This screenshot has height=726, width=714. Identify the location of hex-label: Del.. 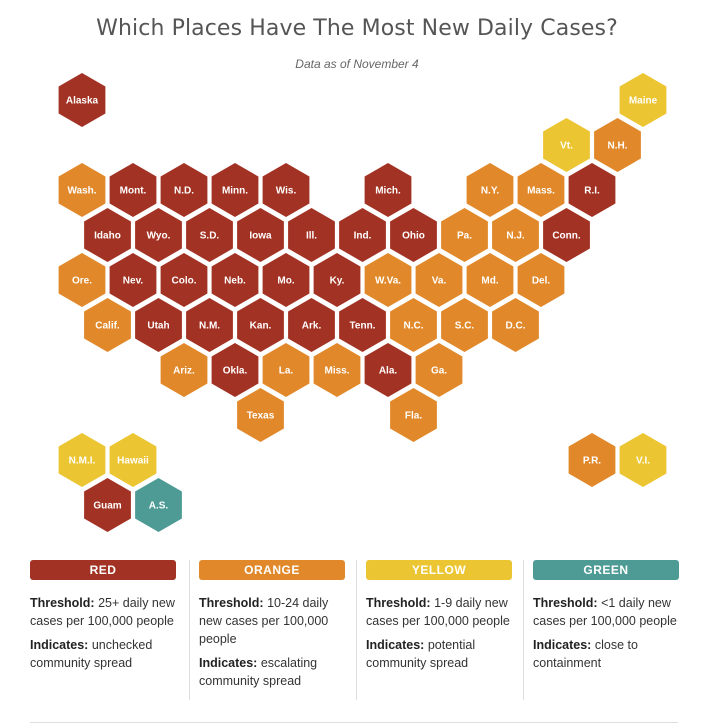
(541, 281).